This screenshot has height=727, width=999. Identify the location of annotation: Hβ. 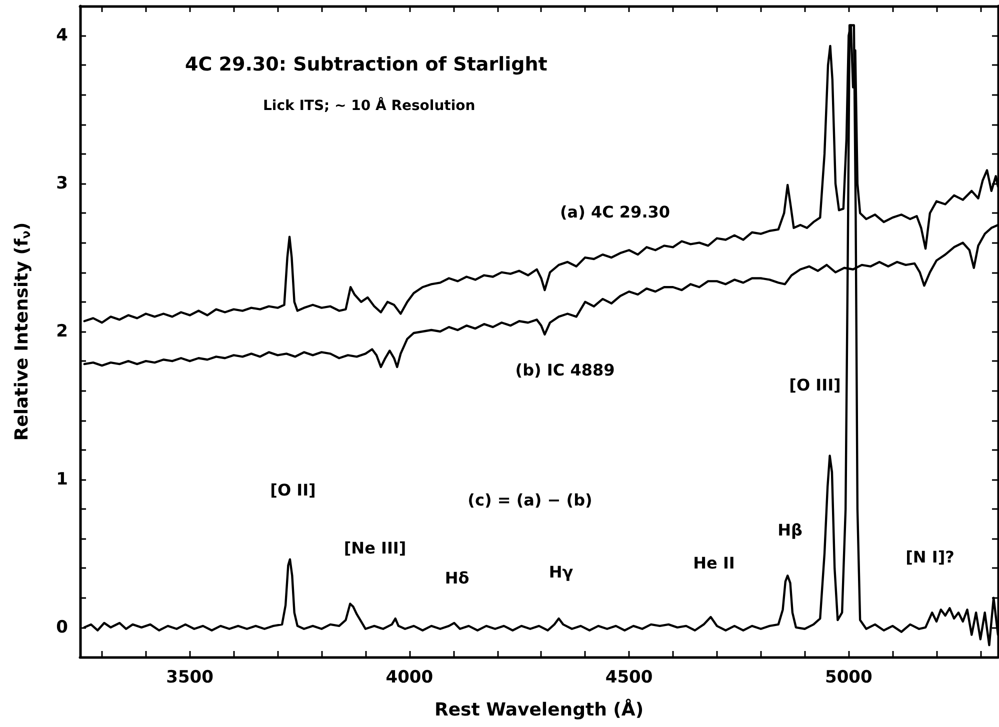
(790, 530).